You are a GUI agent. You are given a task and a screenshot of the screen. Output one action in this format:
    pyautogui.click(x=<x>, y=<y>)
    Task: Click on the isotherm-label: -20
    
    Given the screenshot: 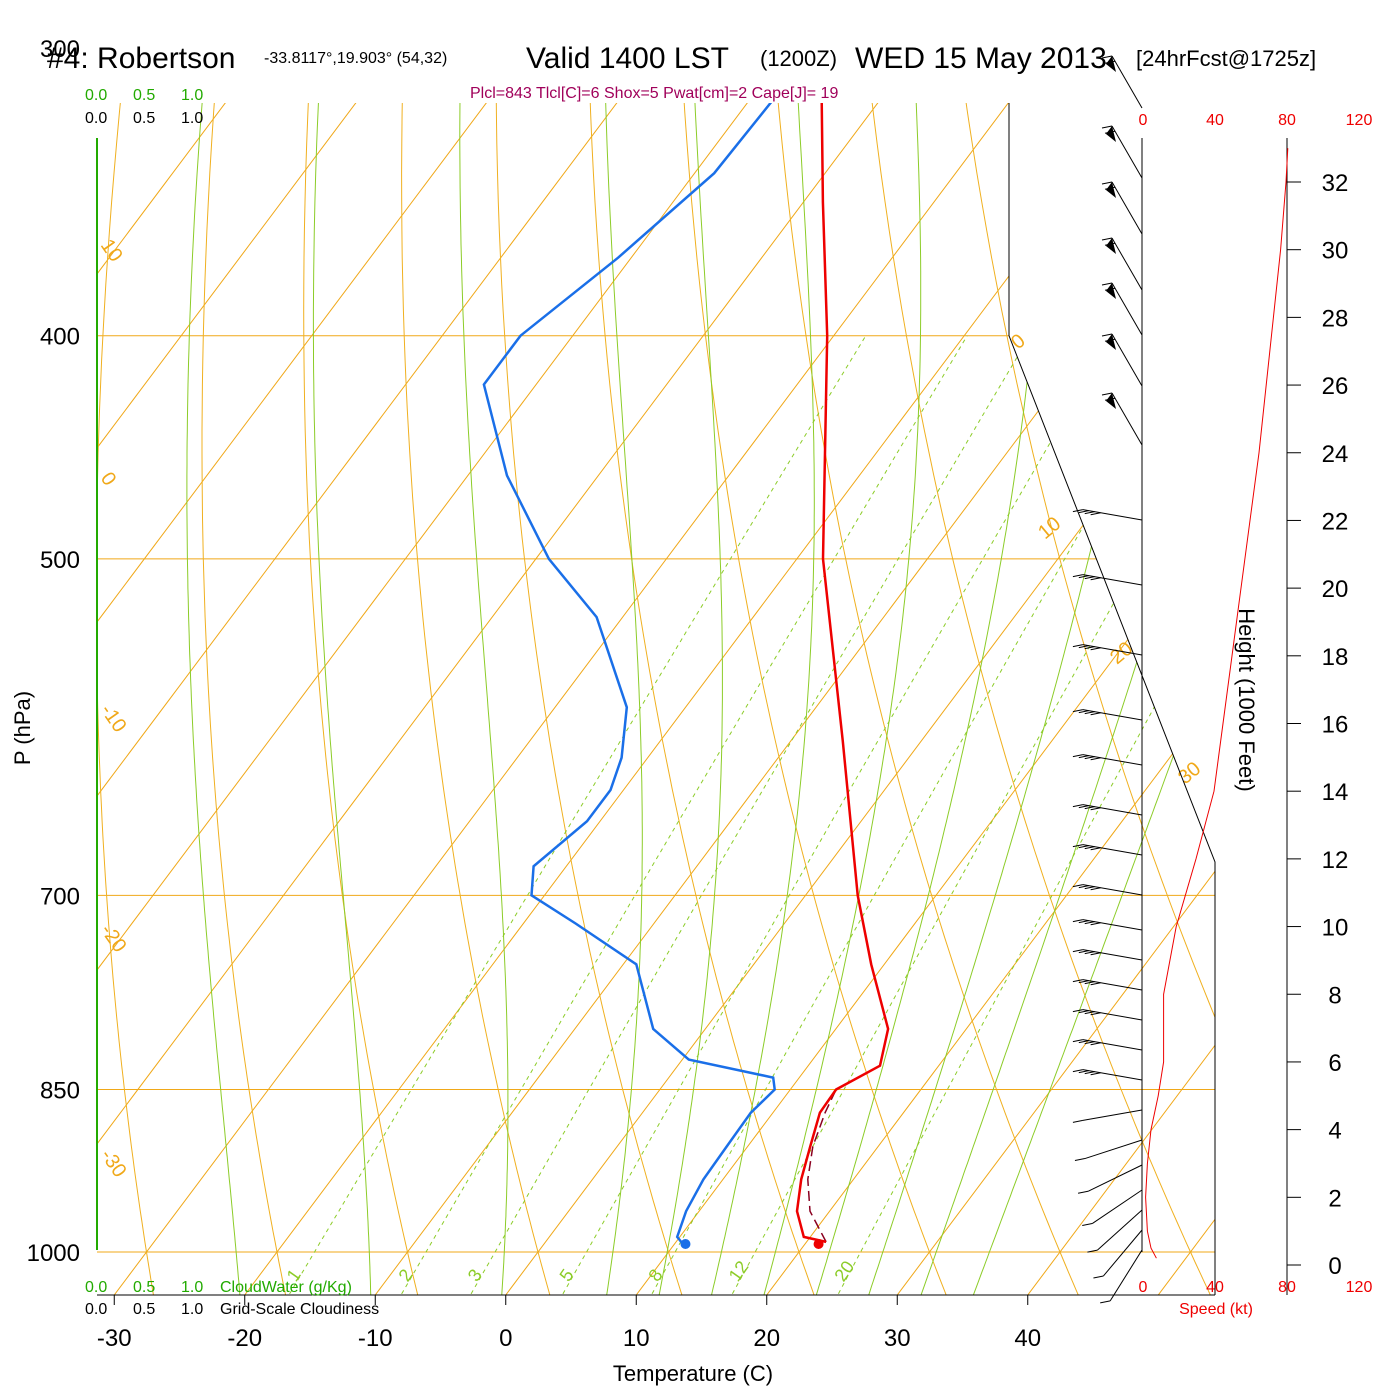 What is the action you would take?
    pyautogui.click(x=113, y=938)
    